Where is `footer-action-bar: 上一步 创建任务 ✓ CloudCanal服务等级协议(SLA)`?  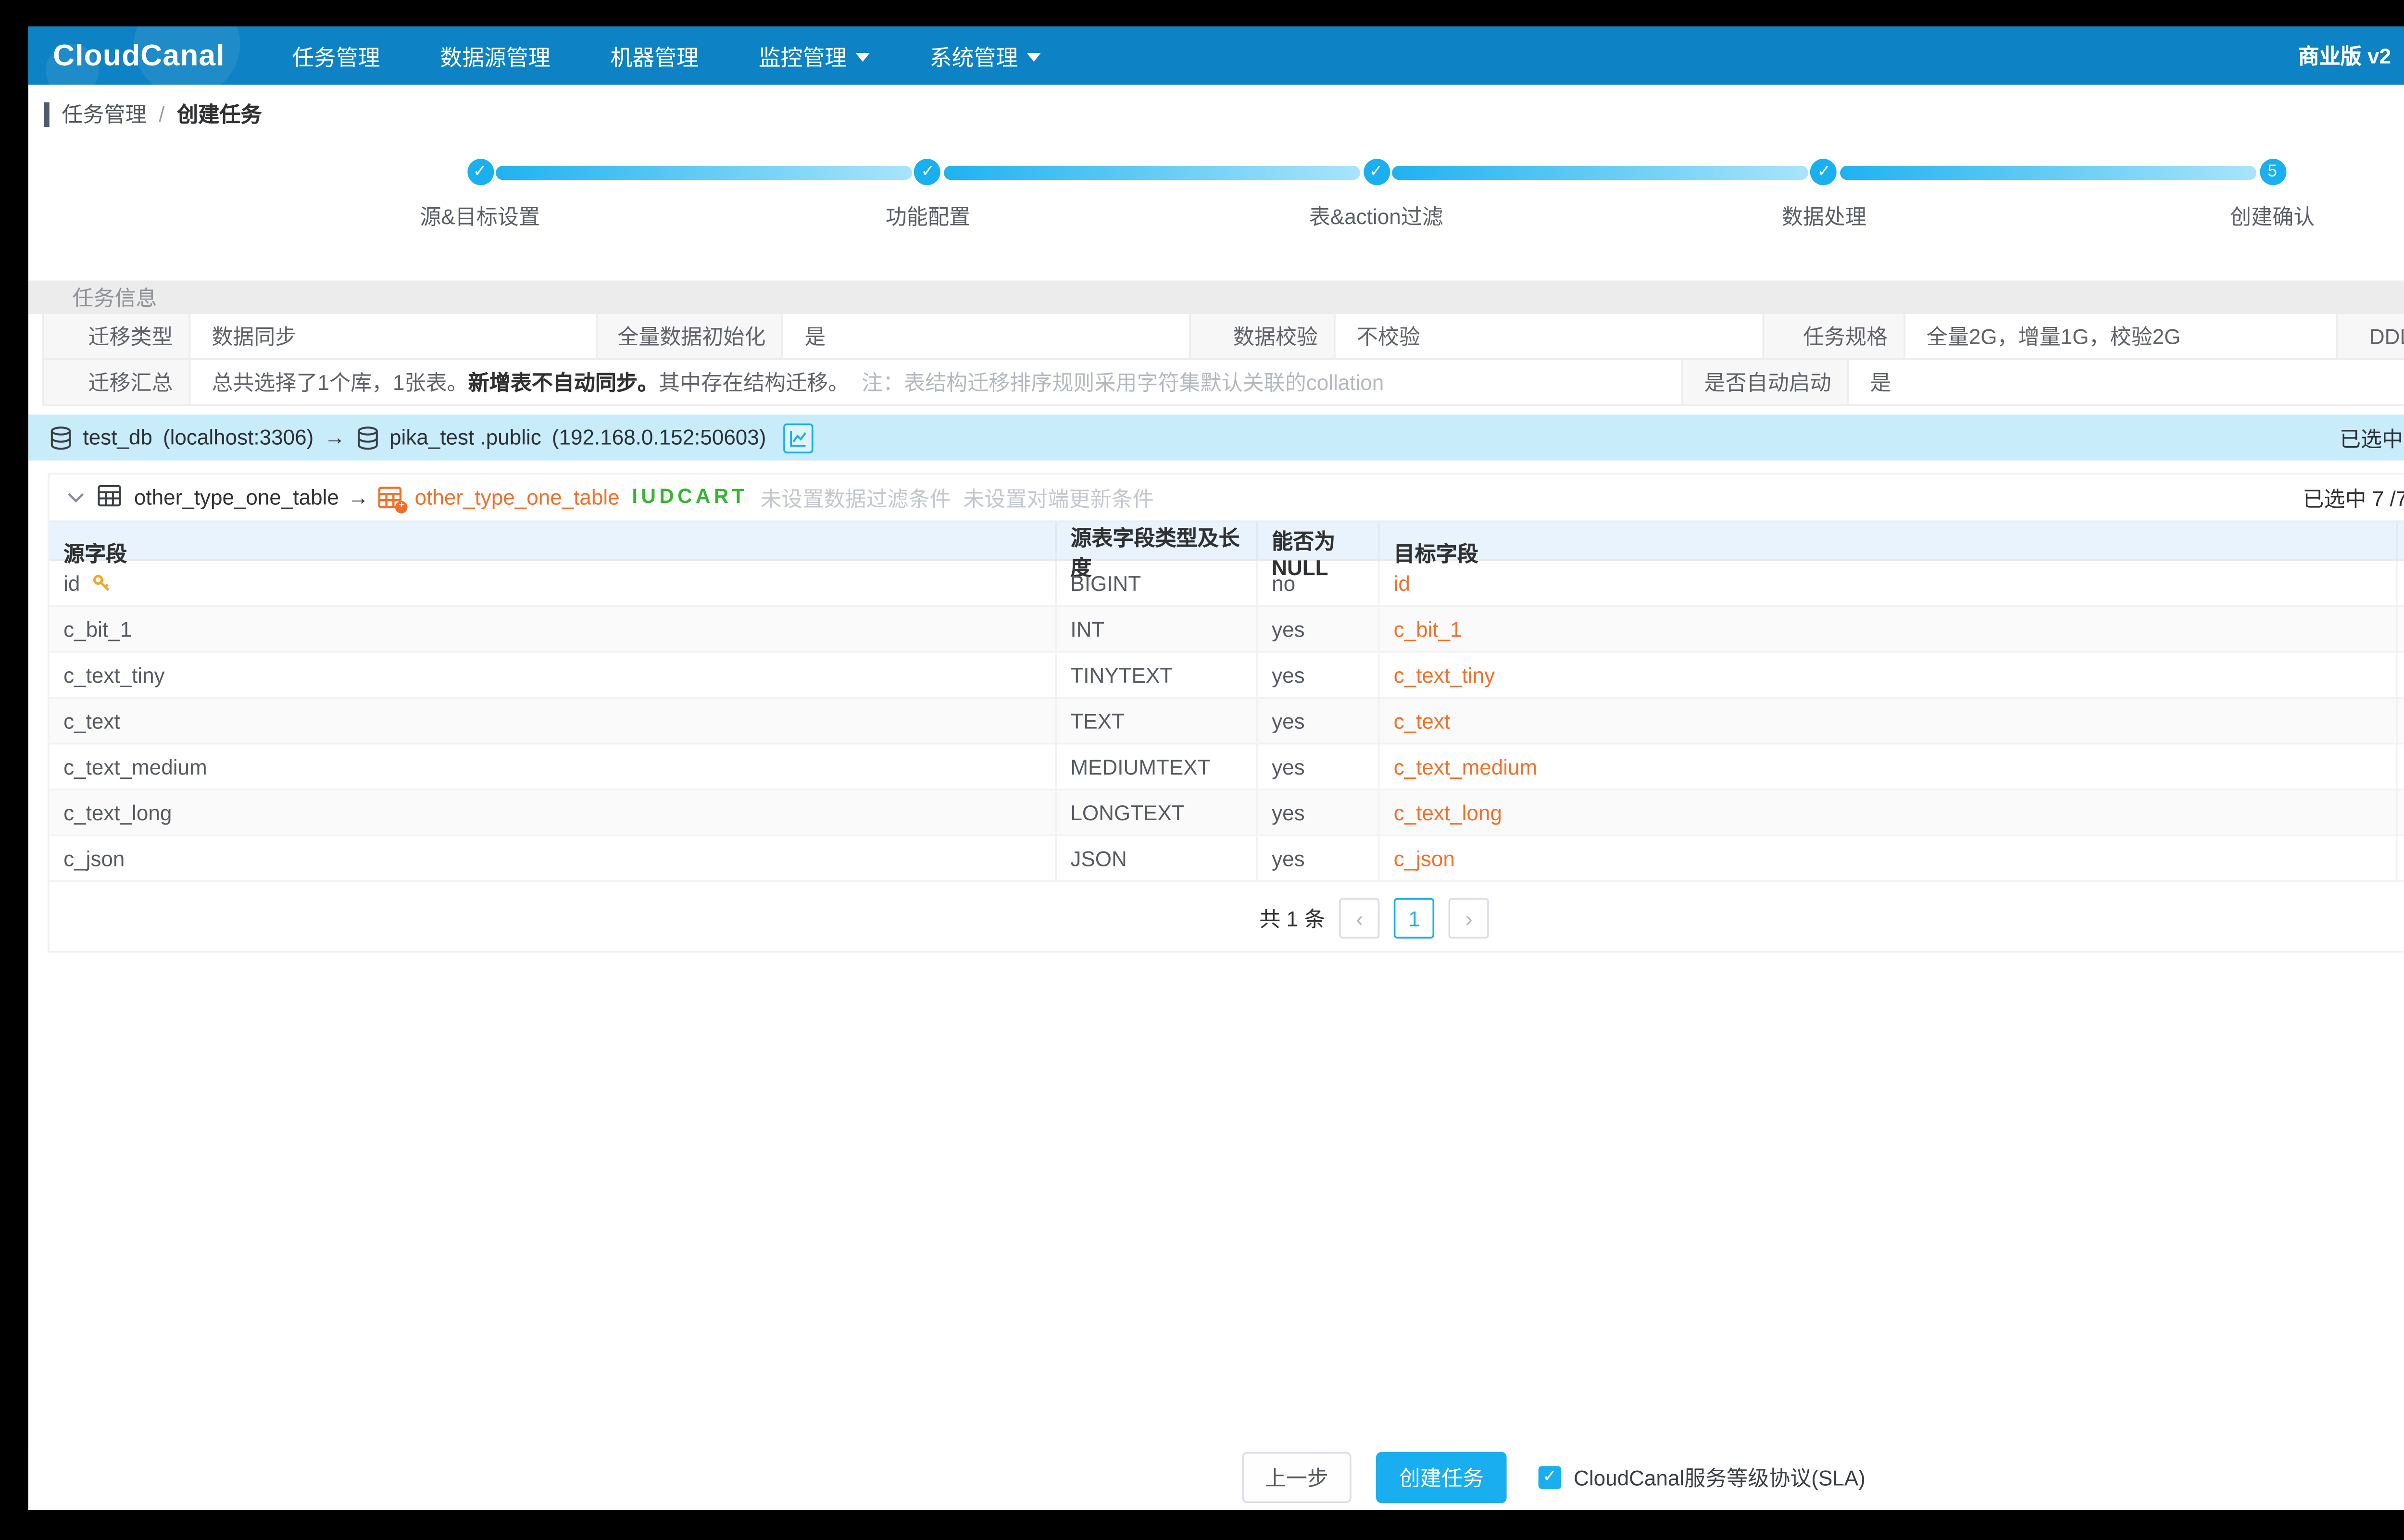
footer-action-bar: 上一步 创建任务 ✓ CloudCanal服务等级协议(SLA) is located at coordinates (1216, 1476).